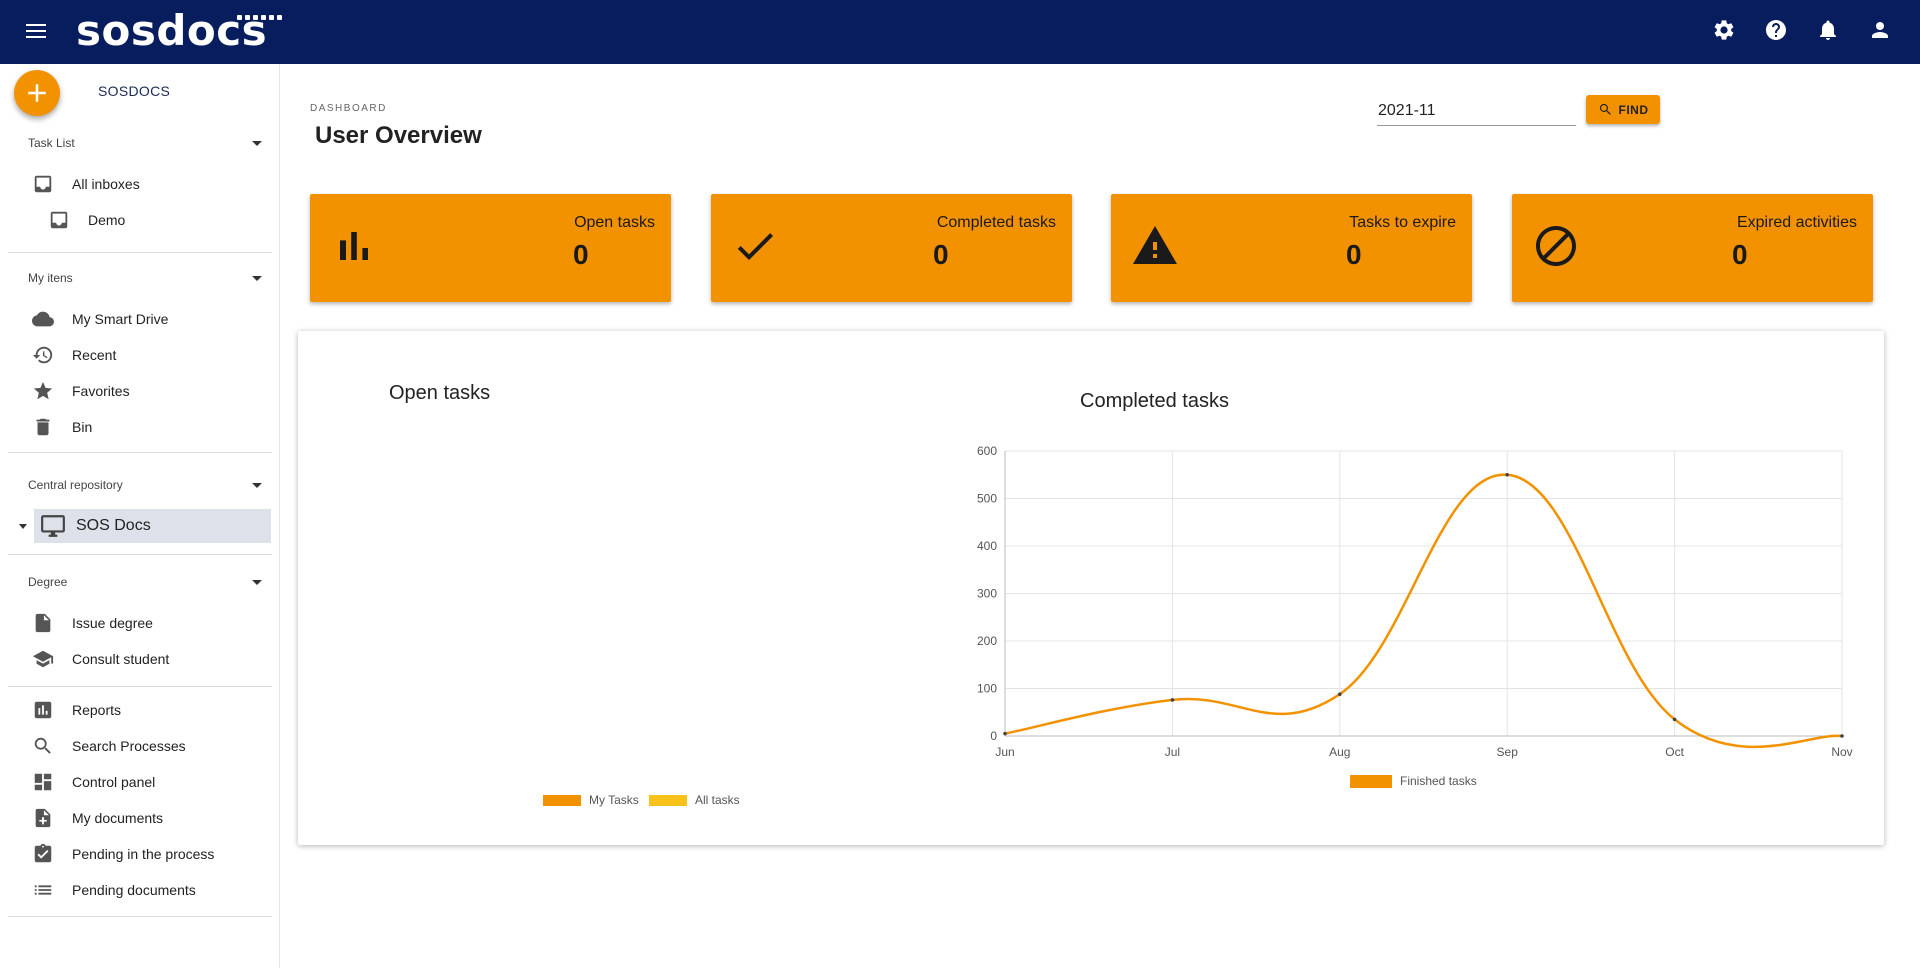 This screenshot has height=968, width=1920. What do you see at coordinates (37, 93) in the screenshot?
I see `add-button` at bounding box center [37, 93].